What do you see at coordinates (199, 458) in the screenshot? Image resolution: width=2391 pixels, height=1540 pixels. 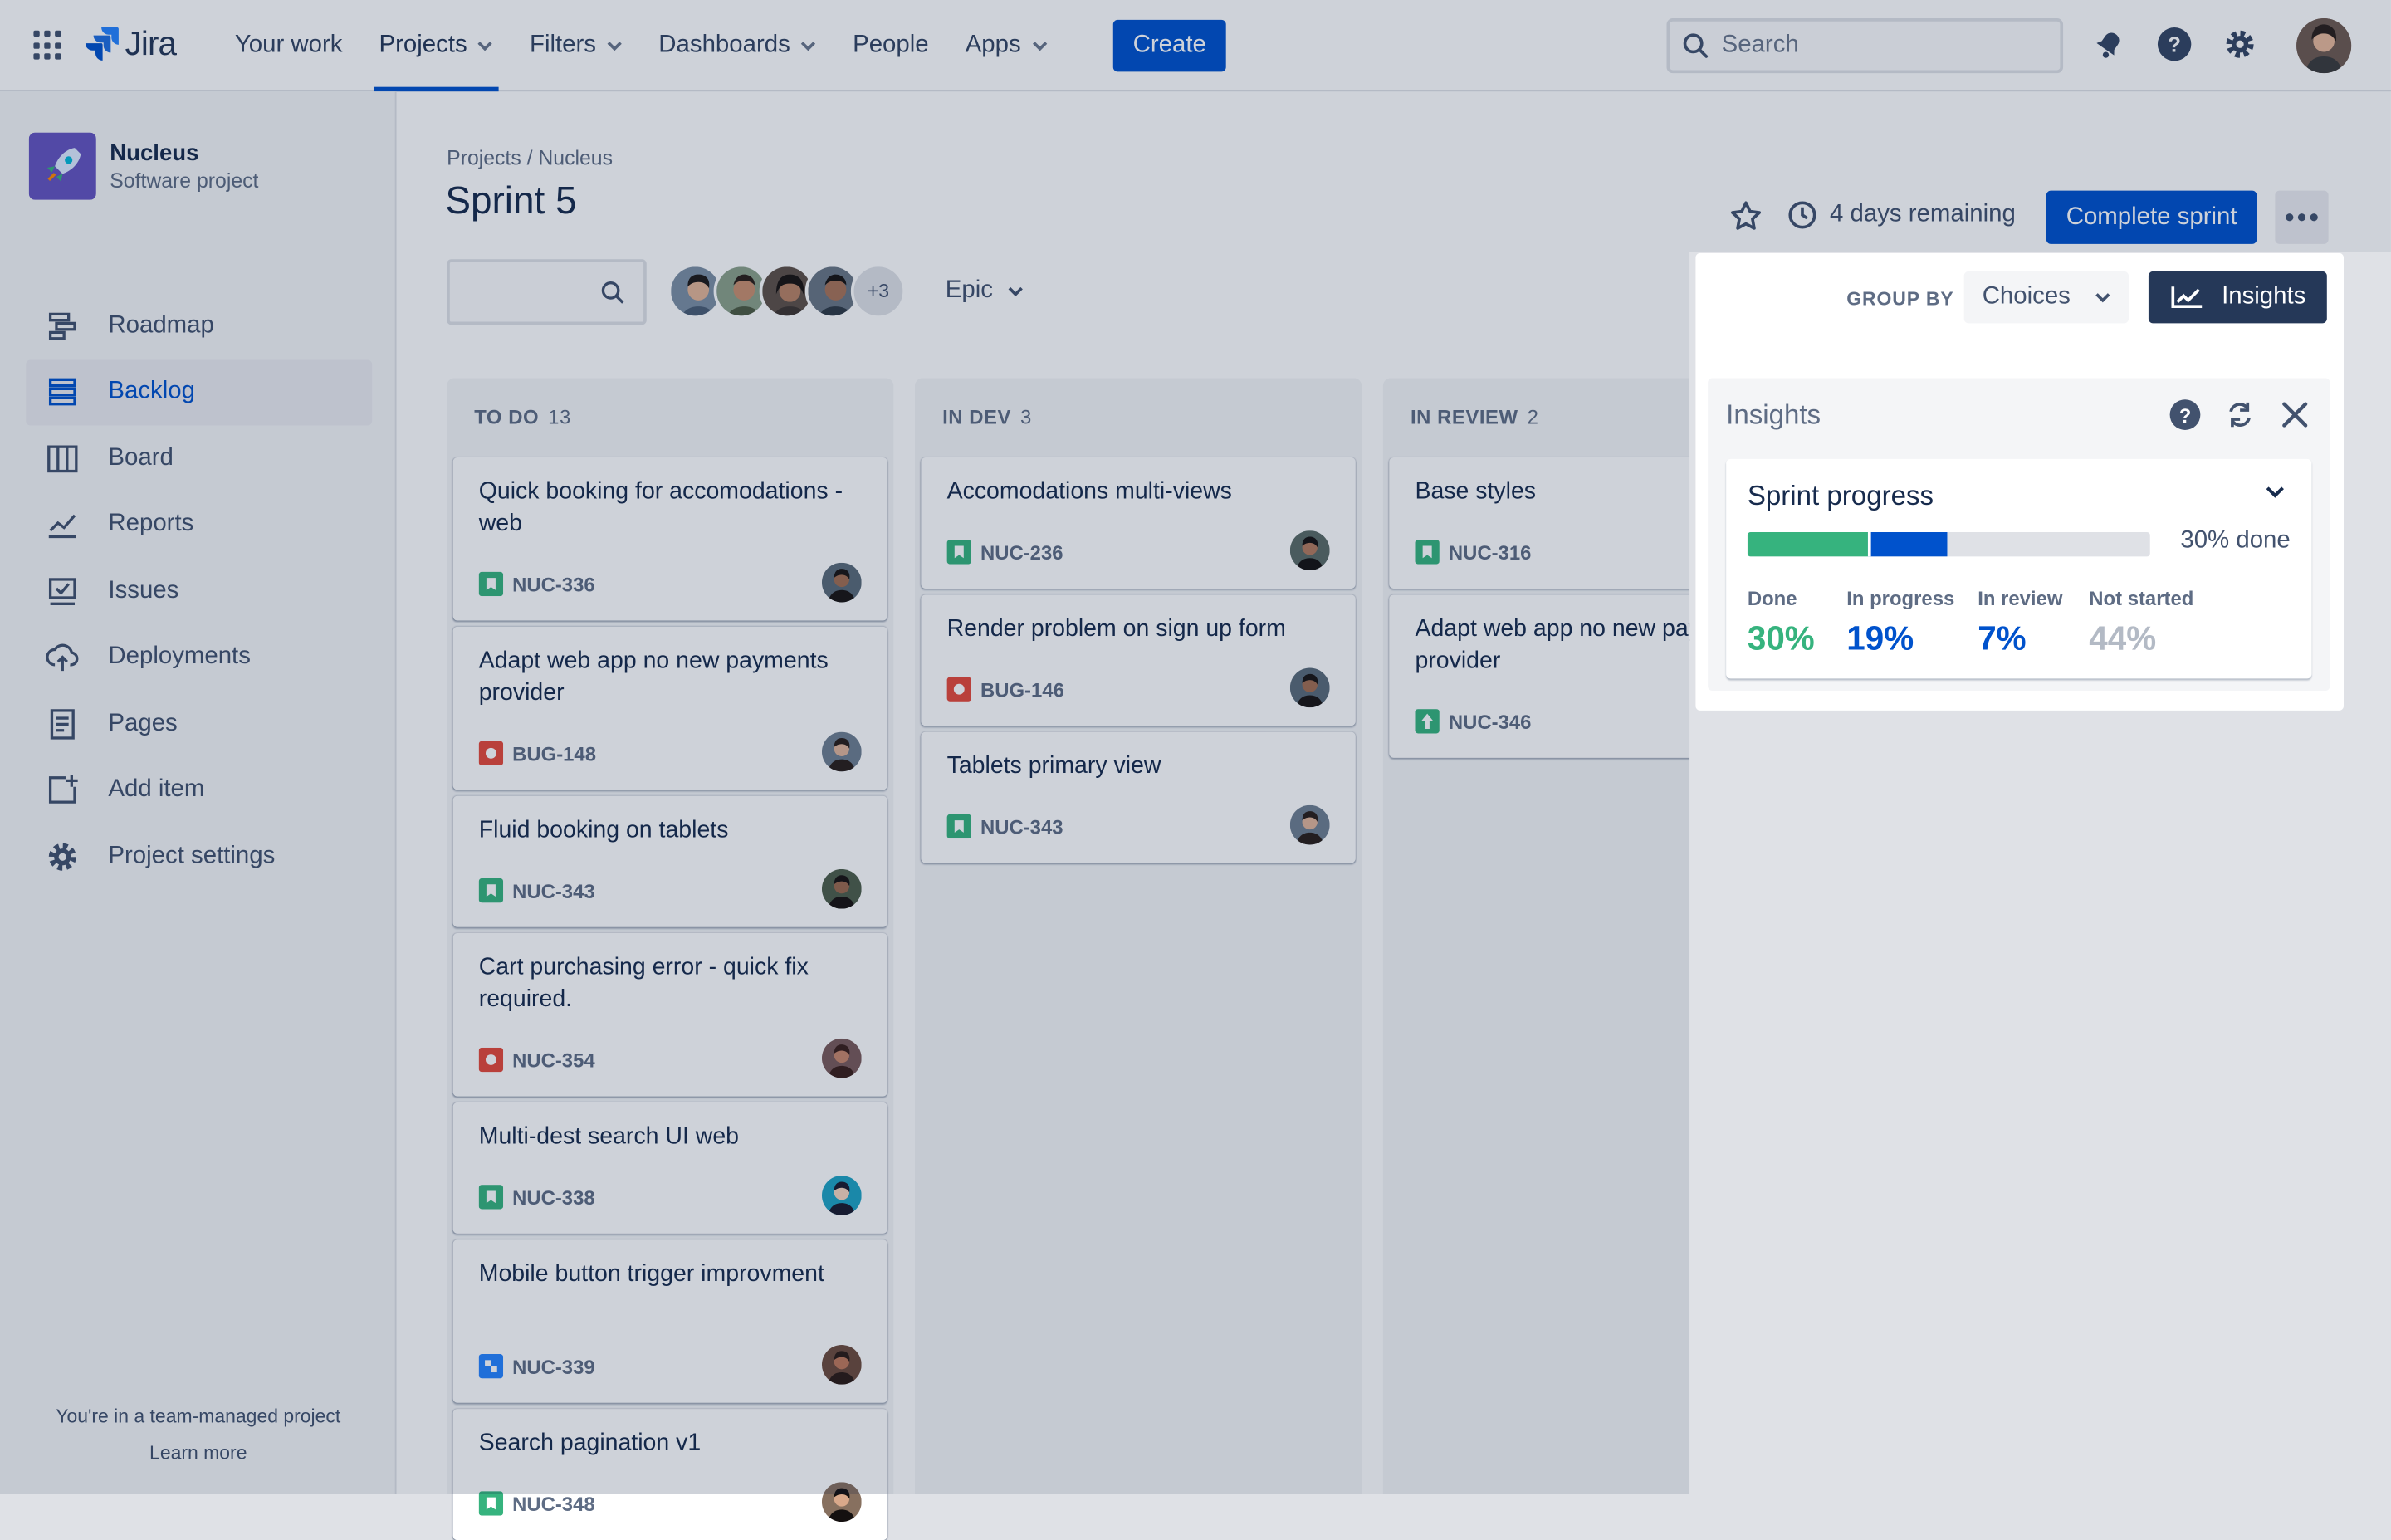 I see `sidebar-item-board: Board` at bounding box center [199, 458].